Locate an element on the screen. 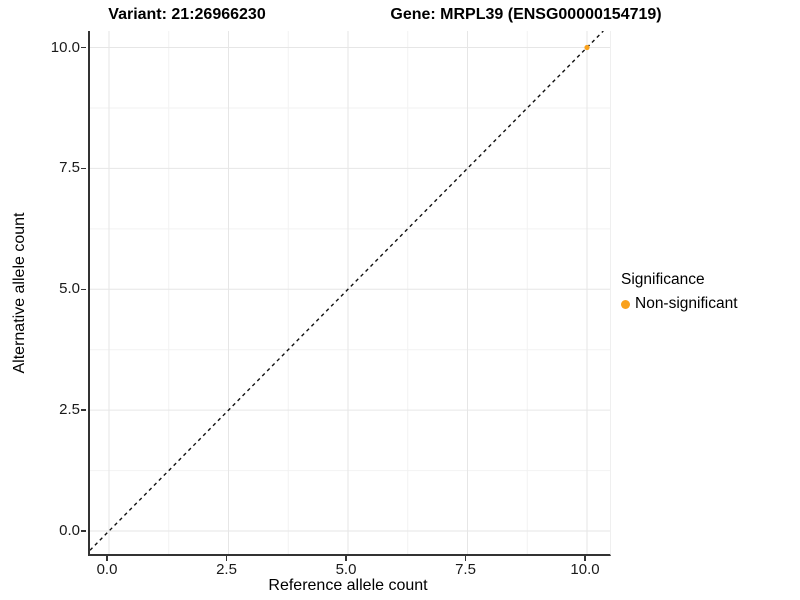  x-tick-label: 2.5 is located at coordinates (226, 569).